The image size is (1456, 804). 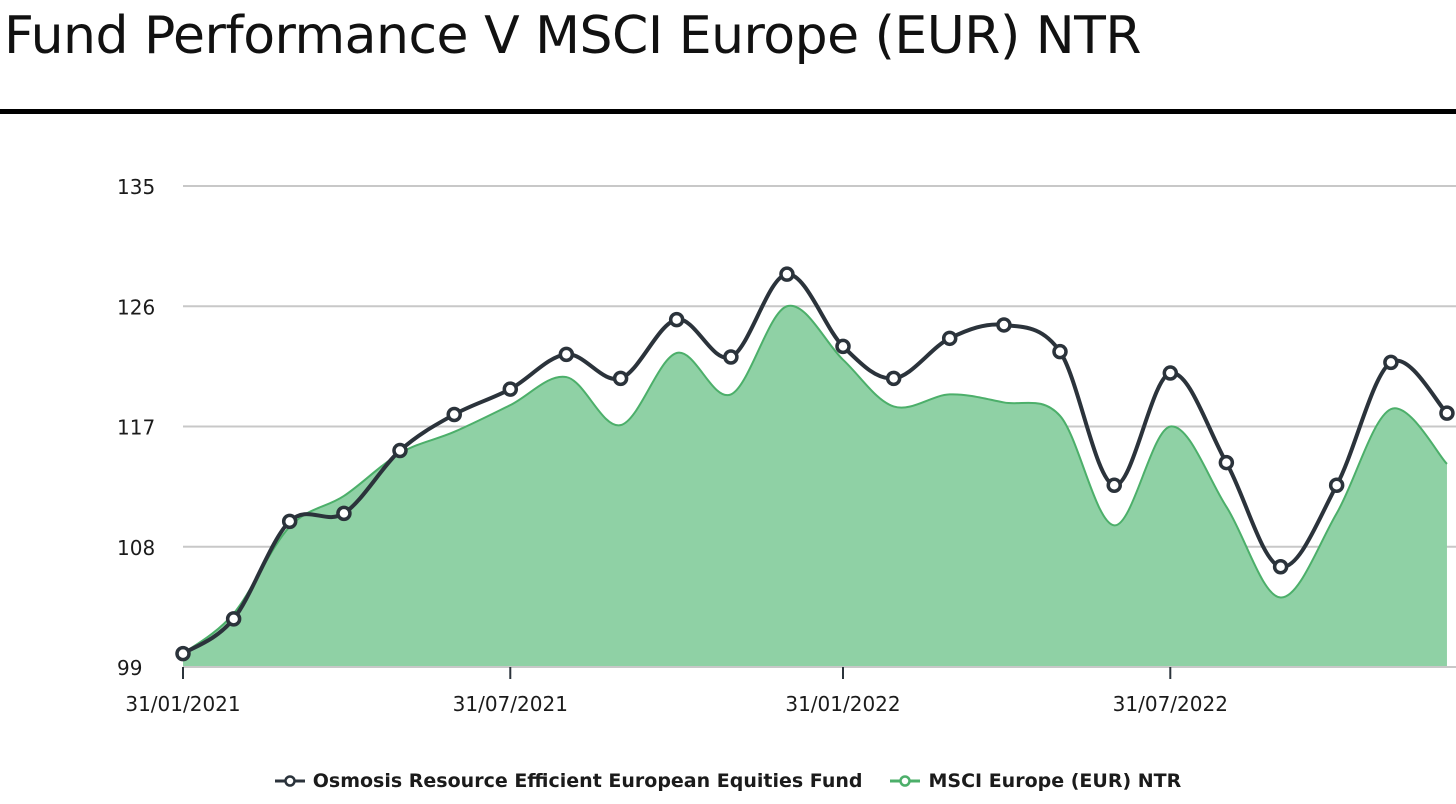 What do you see at coordinates (136, 428) in the screenshot?
I see `y-tick-label: 117` at bounding box center [136, 428].